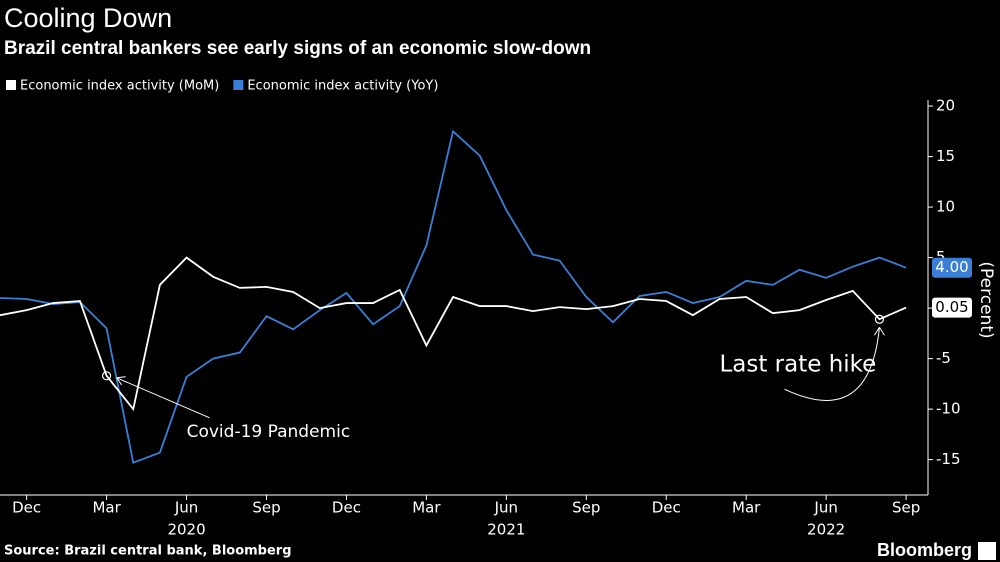  What do you see at coordinates (269, 432) in the screenshot?
I see `annotation-text: Covid-19 Pandemic` at bounding box center [269, 432].